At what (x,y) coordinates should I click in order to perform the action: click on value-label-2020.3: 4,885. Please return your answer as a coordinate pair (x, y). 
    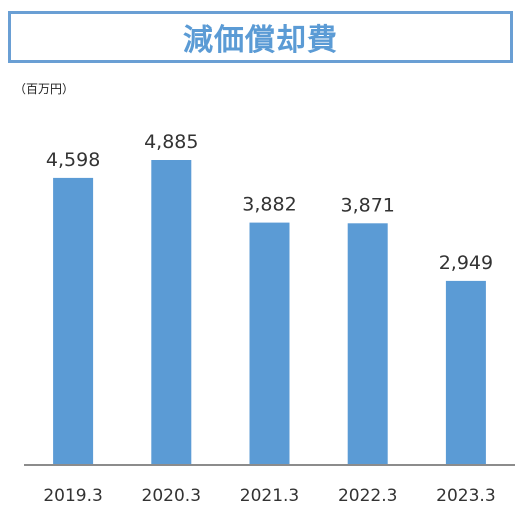
    Looking at the image, I should click on (171, 142).